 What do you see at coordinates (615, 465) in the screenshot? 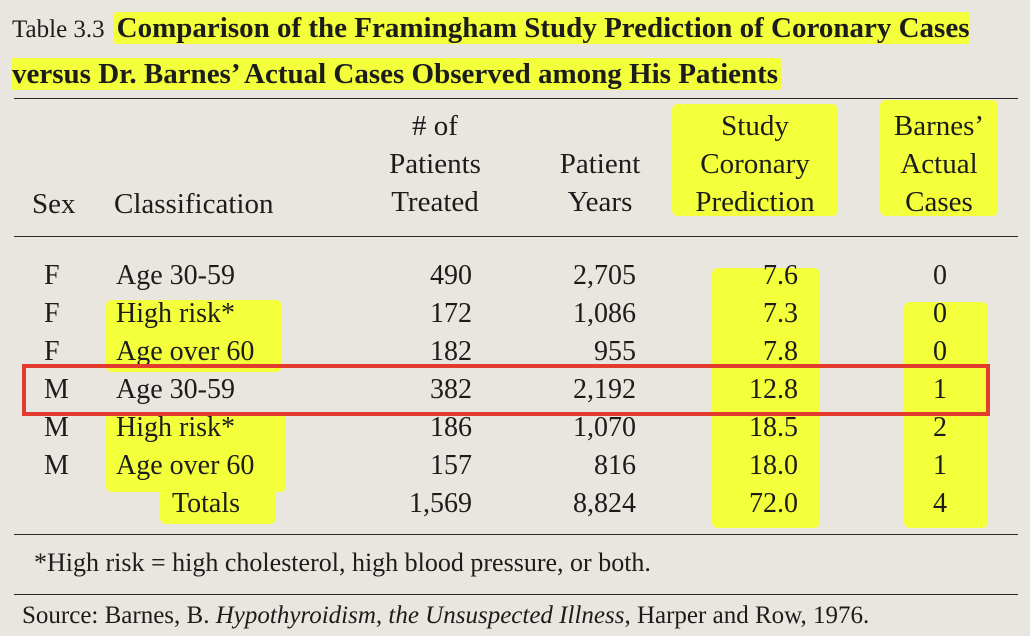
I see `cell-years: 816` at bounding box center [615, 465].